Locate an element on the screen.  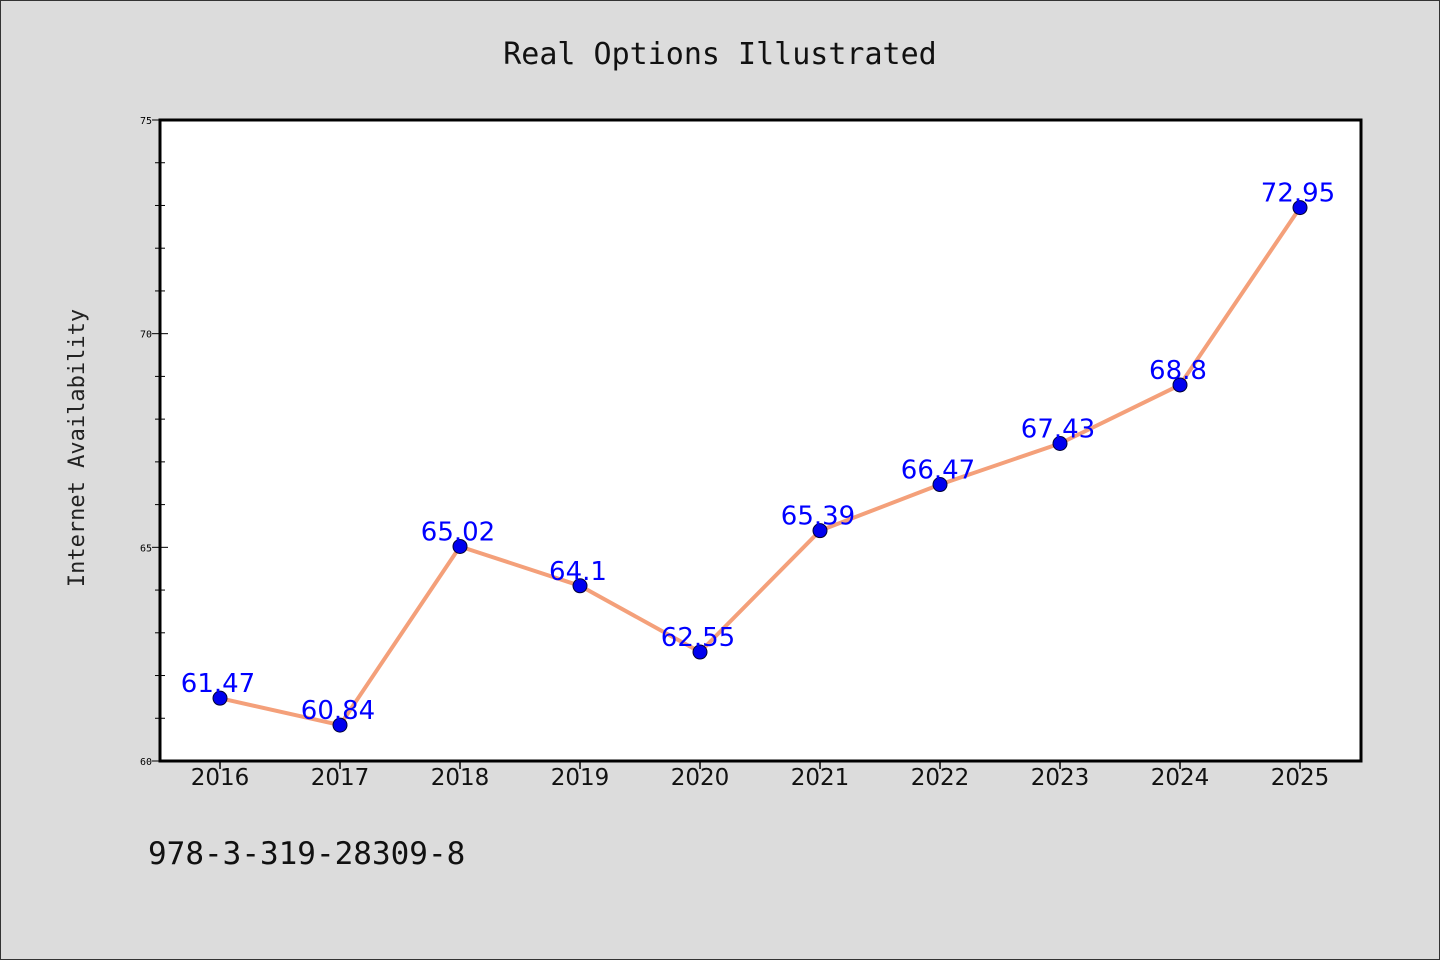
chart-title: Real Options Illustrated is located at coordinates (719, 54).